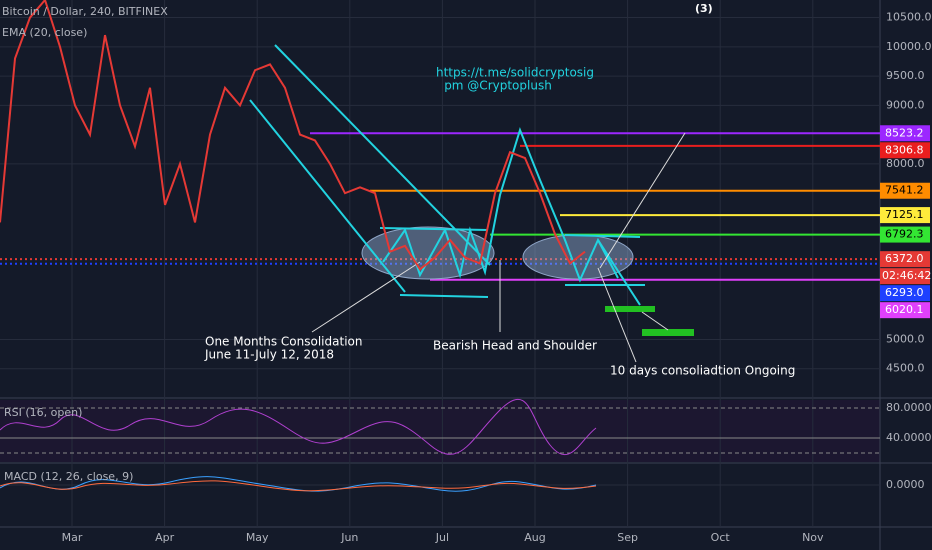 The width and height of the screenshot is (932, 550). Describe the element at coordinates (43, 412) in the screenshot. I see `rsi-label: RSI (16, open)` at that location.